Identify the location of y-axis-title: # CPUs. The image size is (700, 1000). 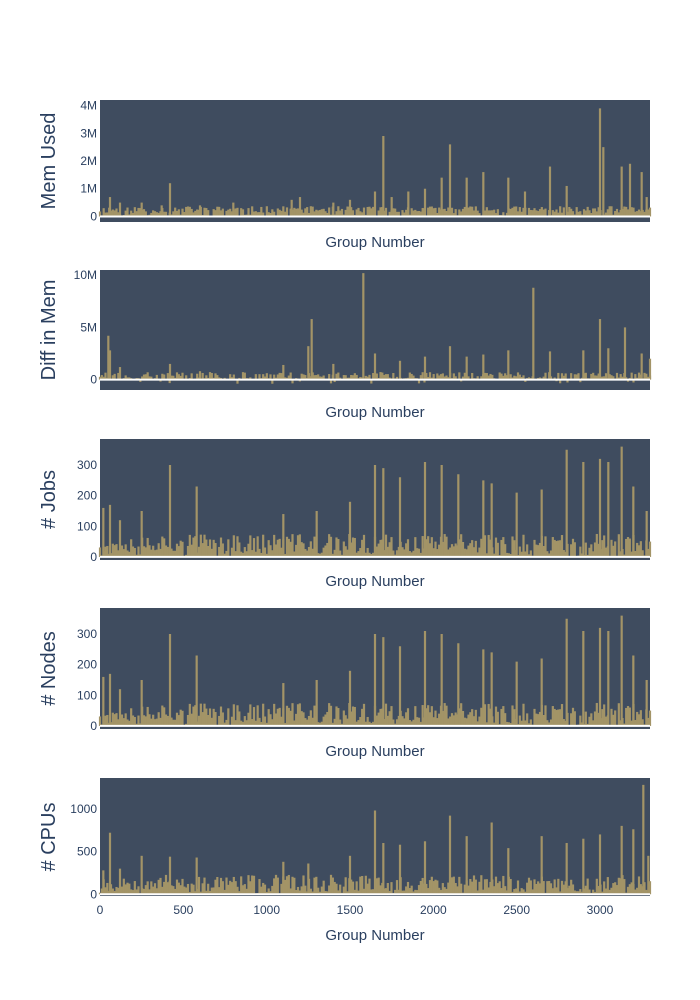
(49, 837).